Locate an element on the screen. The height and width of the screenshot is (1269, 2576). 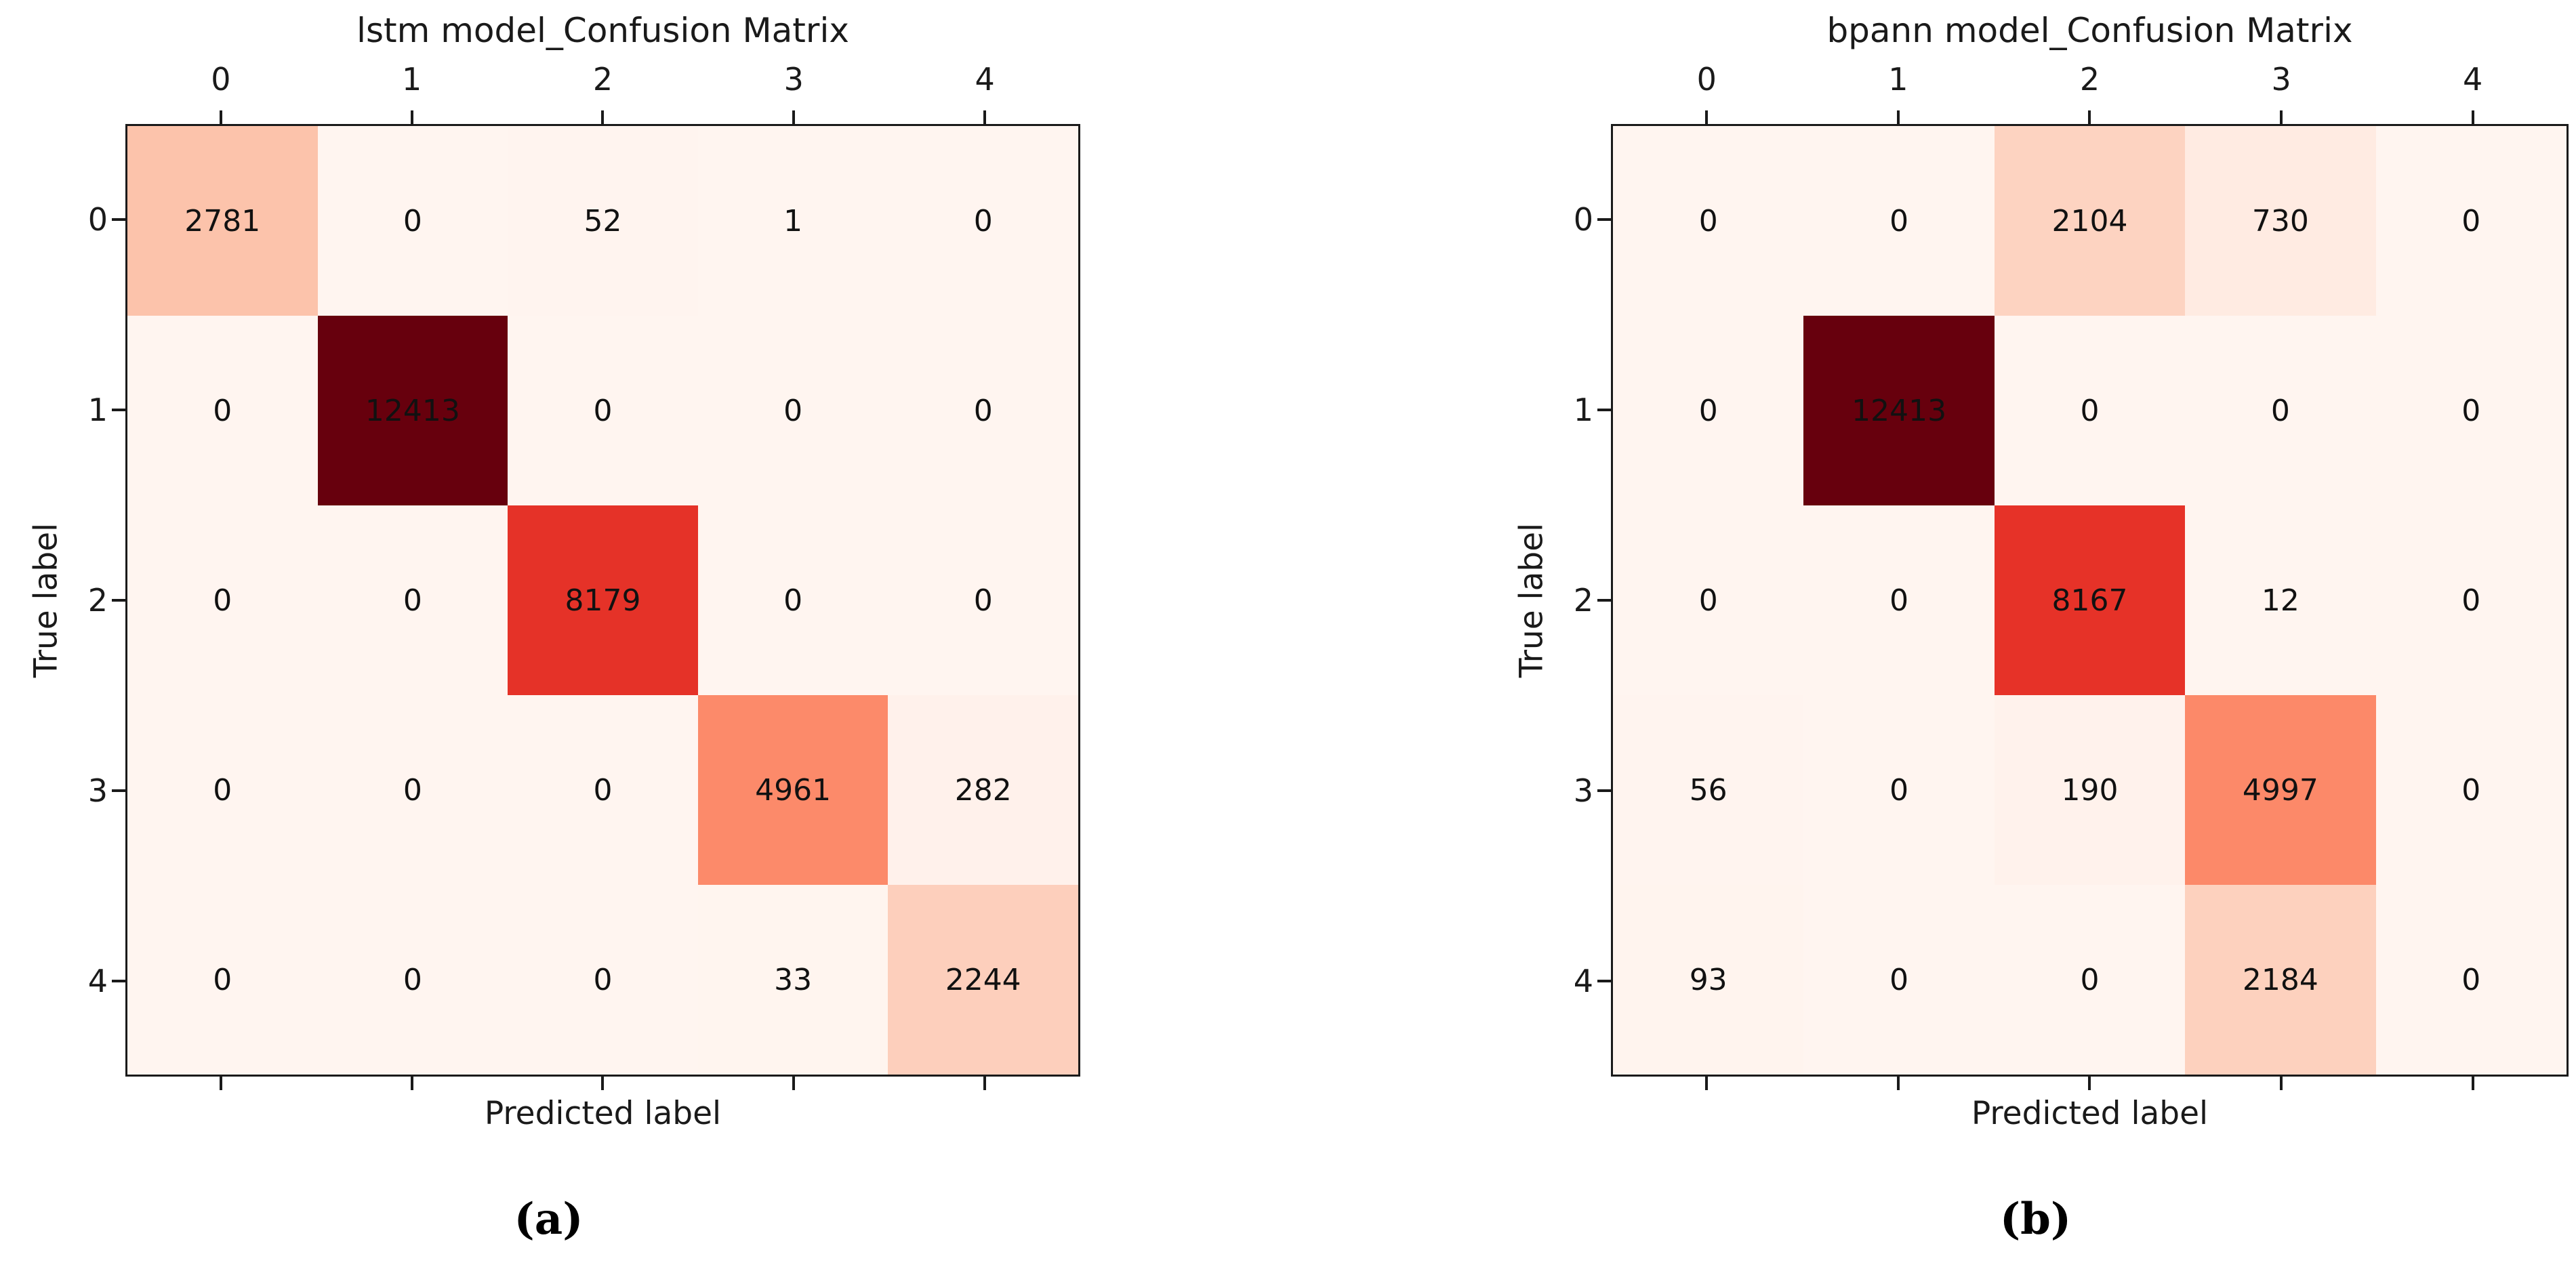
matrix-cell: 12 is located at coordinates (2280, 600).